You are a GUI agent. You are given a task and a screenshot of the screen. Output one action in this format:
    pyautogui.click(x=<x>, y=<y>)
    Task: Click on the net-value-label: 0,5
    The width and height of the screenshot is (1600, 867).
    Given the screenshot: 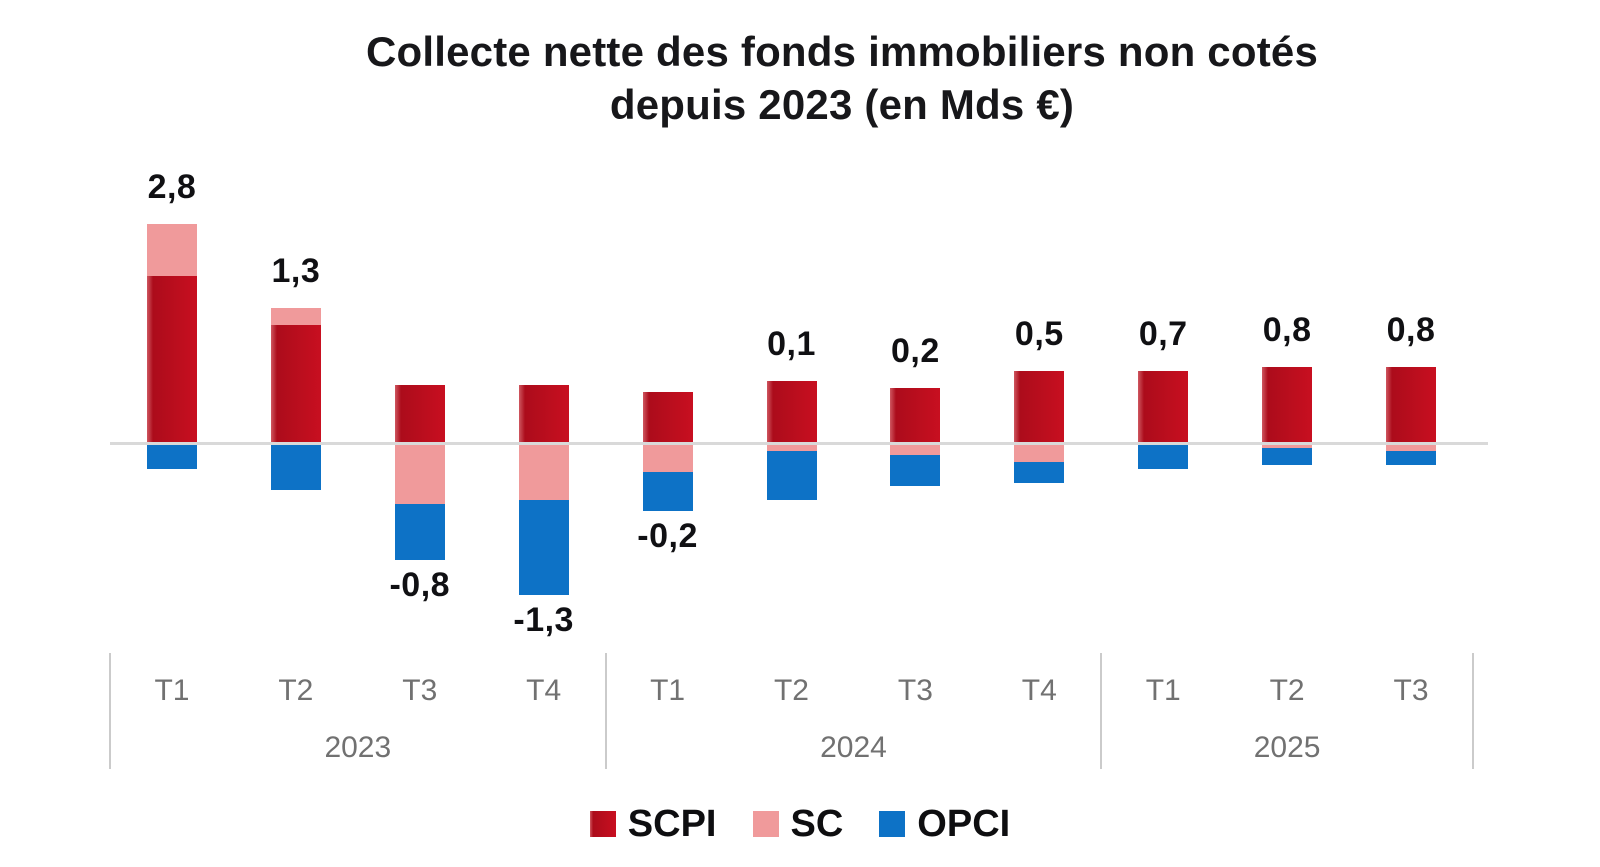 What is the action you would take?
    pyautogui.click(x=1039, y=333)
    